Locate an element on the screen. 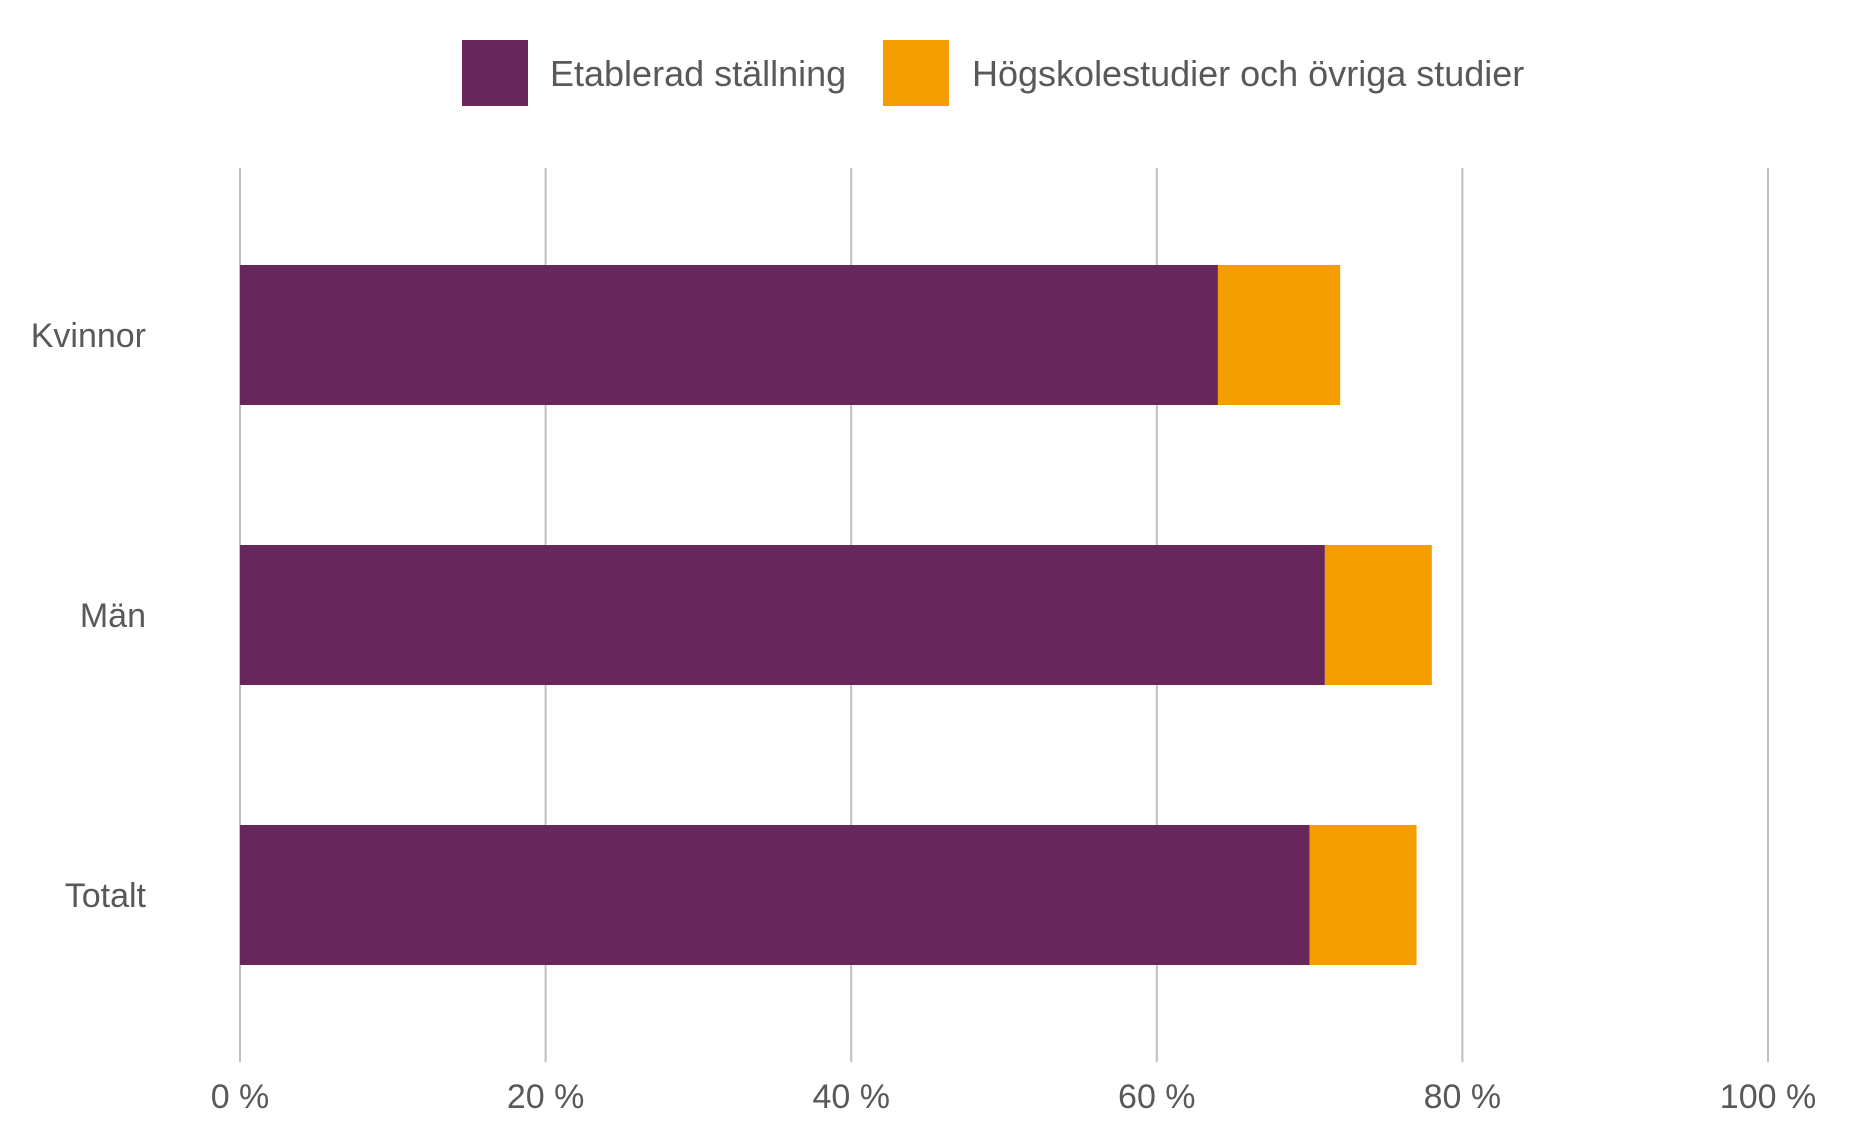 The width and height of the screenshot is (1850, 1125). x-tick-label-80: 80 % is located at coordinates (1463, 1097).